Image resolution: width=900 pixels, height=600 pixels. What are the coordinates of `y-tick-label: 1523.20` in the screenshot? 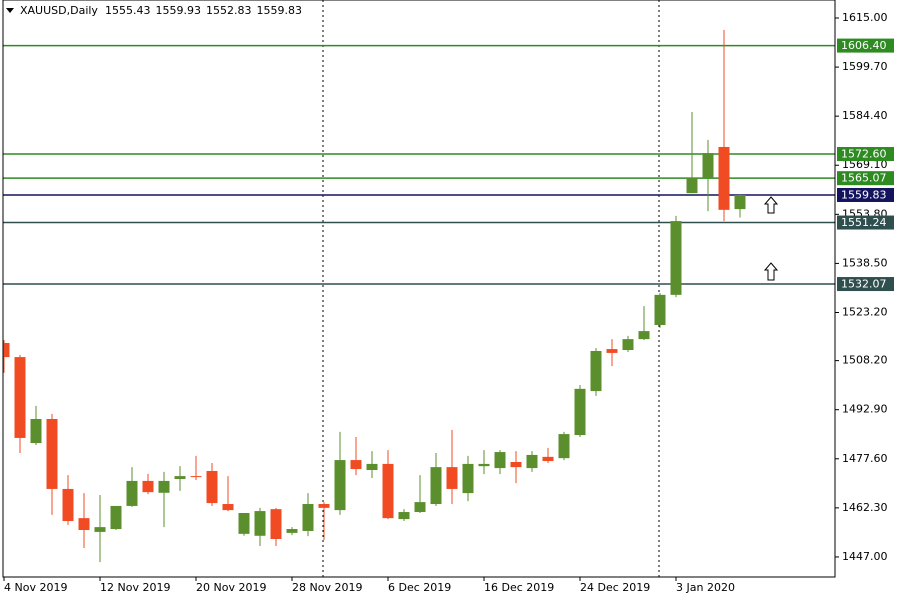 It's located at (865, 311).